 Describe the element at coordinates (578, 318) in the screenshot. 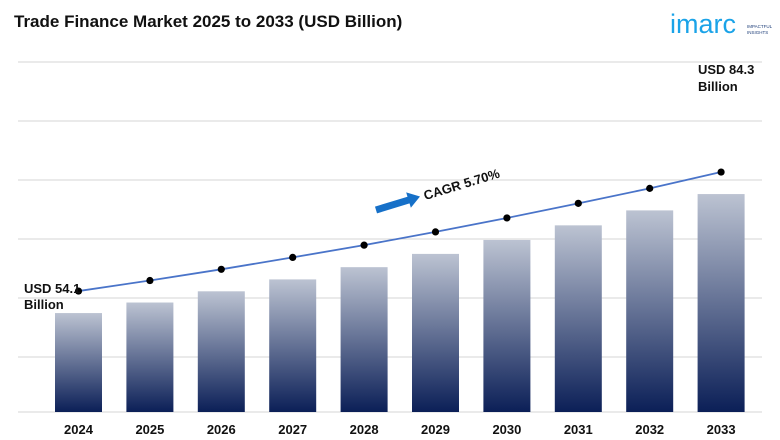

I see `bar-2031` at that location.